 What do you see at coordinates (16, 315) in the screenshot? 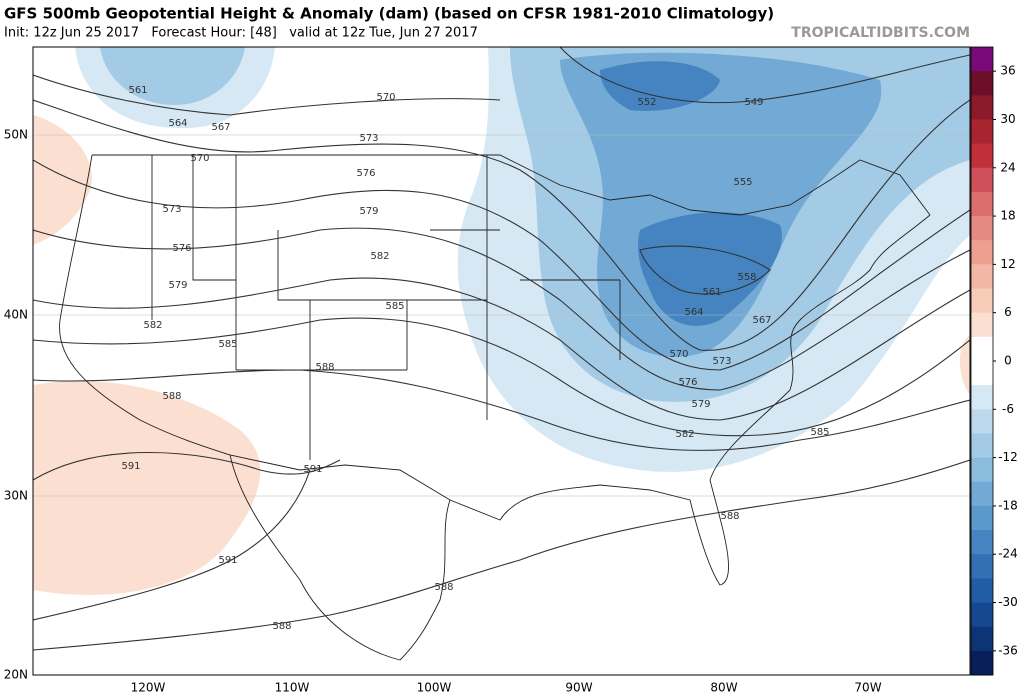
I see `lat-label: 40N` at bounding box center [16, 315].